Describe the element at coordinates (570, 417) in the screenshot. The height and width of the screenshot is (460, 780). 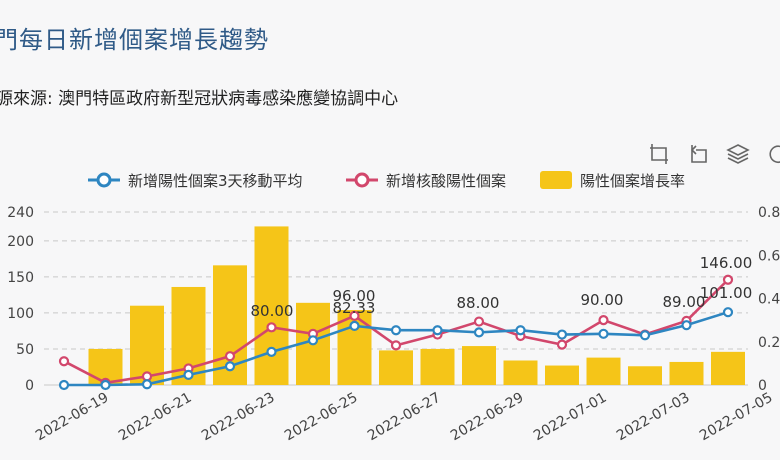
I see `x-tick-label: 2022-07-01` at that location.